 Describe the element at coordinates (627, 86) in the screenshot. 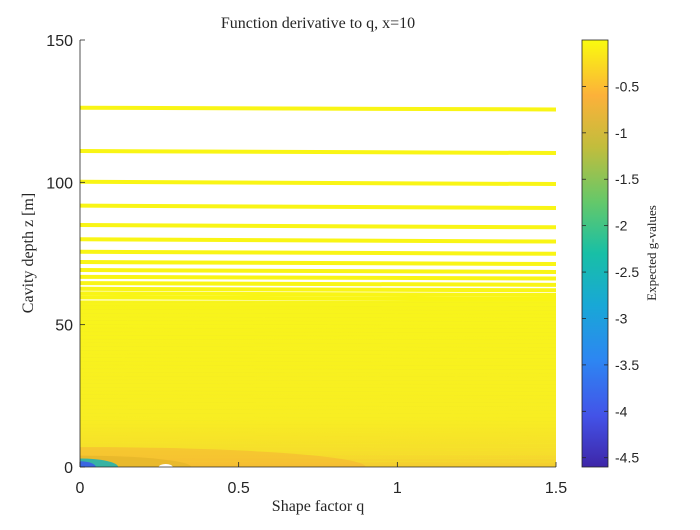

I see `colorbar-tick-label: -0.5` at that location.